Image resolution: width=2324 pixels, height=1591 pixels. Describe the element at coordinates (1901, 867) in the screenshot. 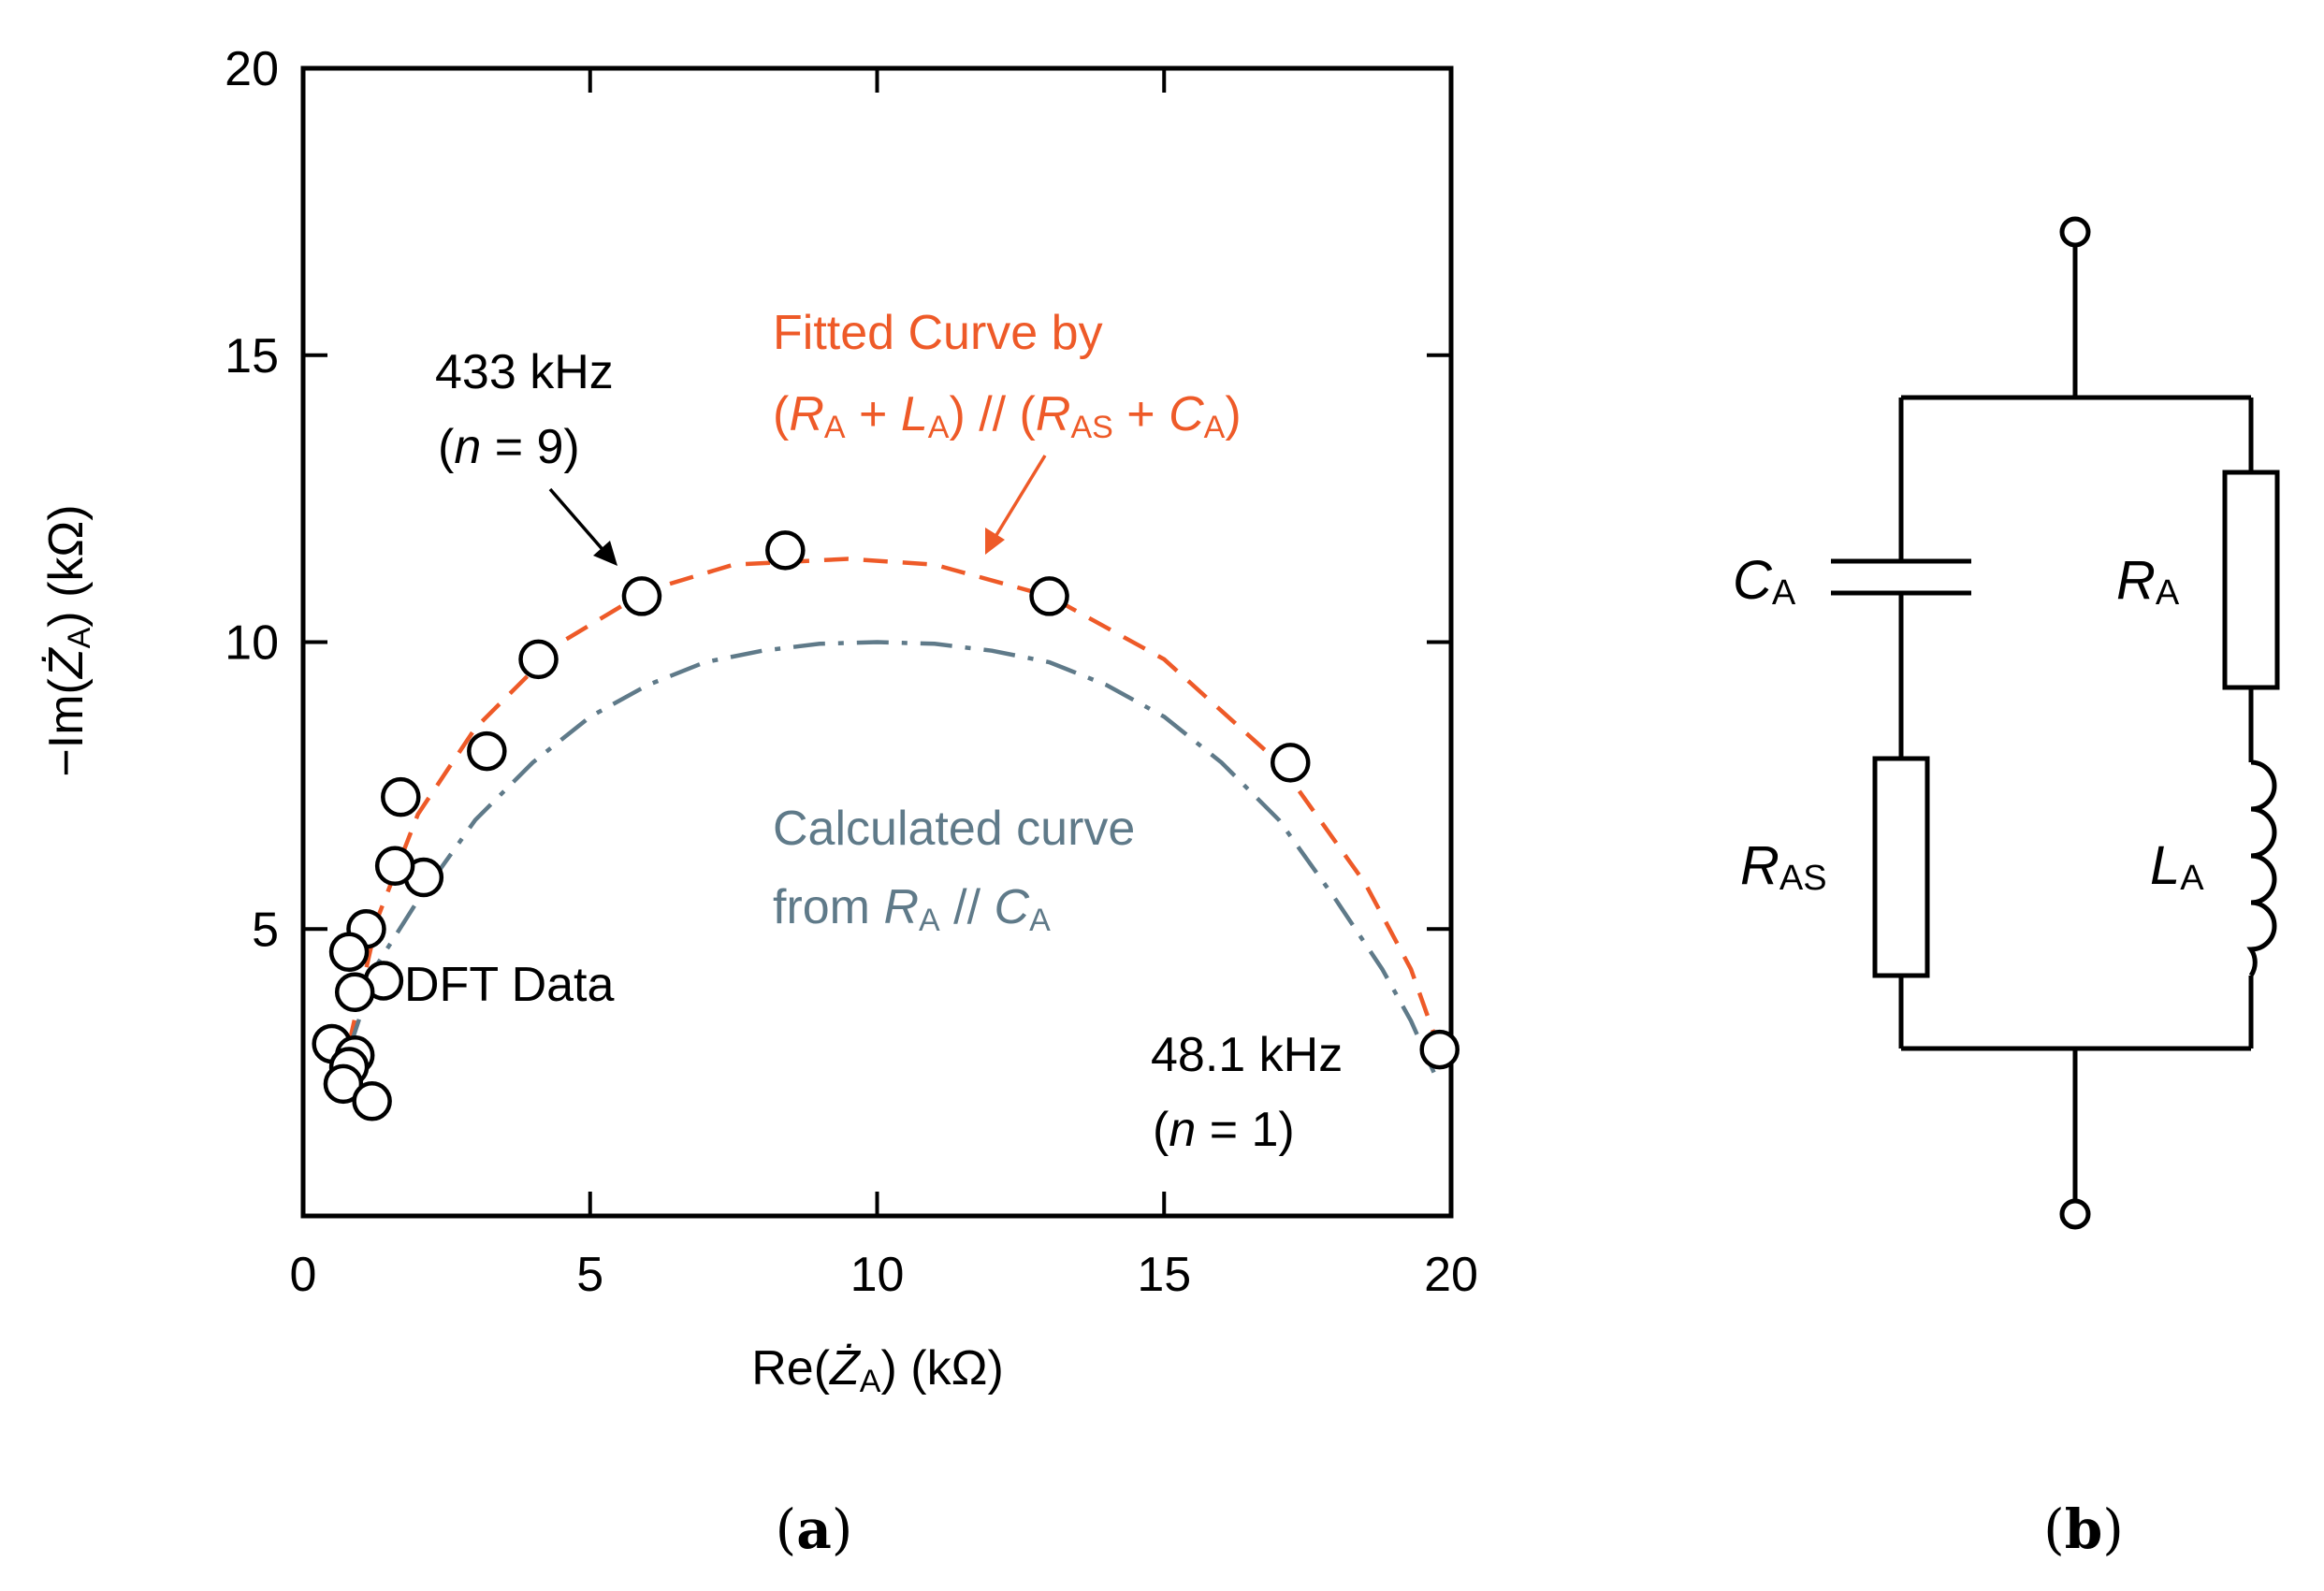

I see `resistor-ras` at that location.